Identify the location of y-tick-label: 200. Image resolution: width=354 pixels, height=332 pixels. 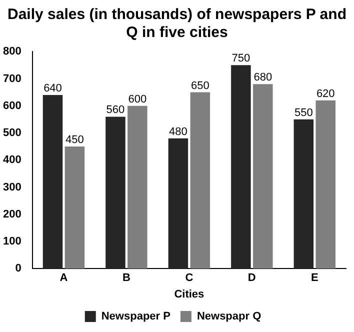
(12, 214).